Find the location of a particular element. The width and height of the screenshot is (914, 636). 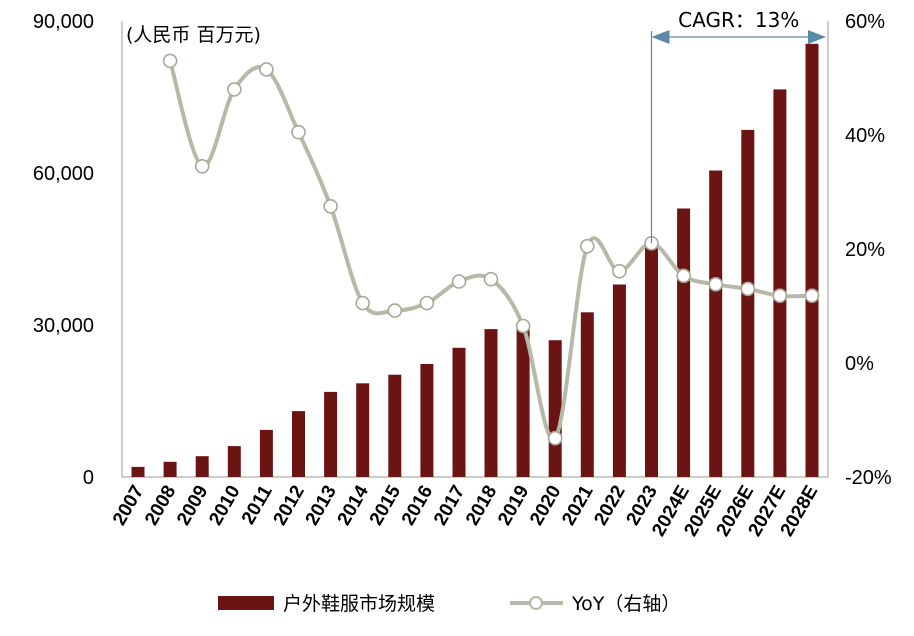

y-right-tick: -20% is located at coordinates (868, 478).